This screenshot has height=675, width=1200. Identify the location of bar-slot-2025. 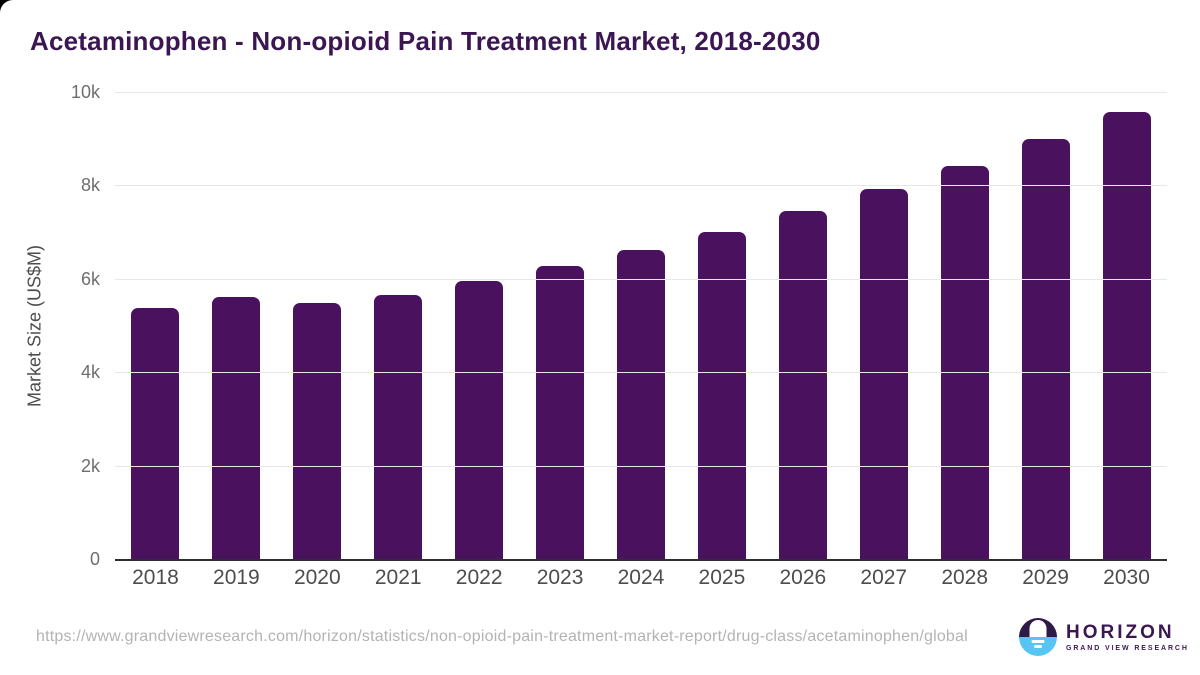
(721, 325).